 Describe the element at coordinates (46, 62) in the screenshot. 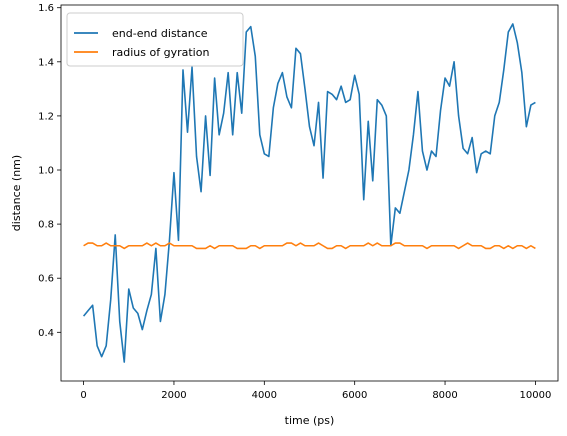

I see `y-tick-label: 1.4` at that location.